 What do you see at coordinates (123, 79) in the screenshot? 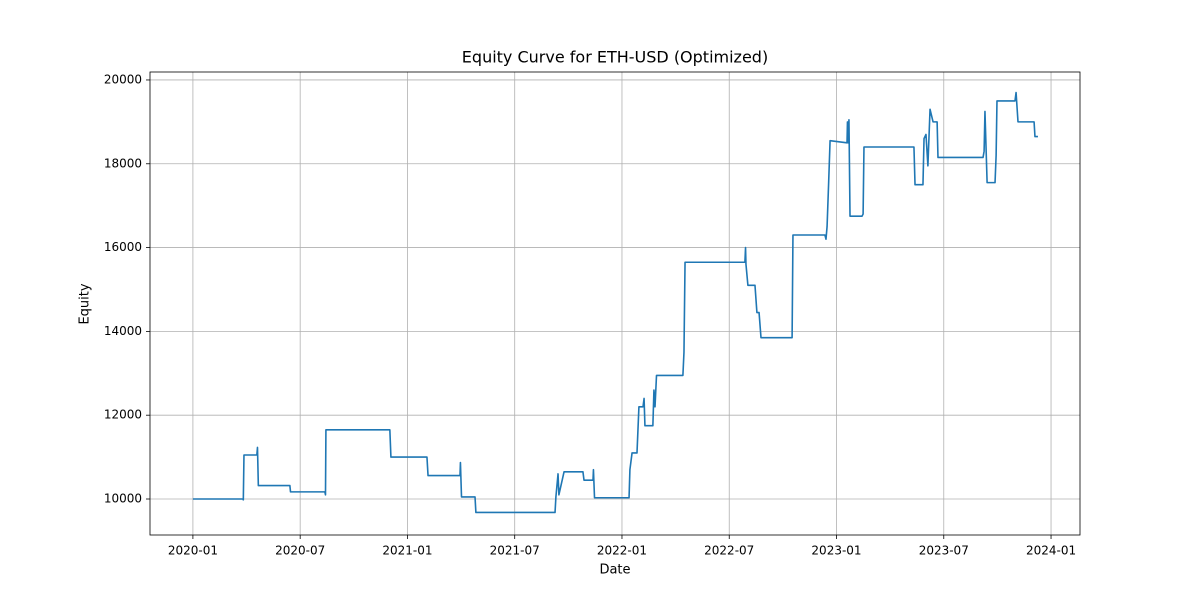
I see `y-tick-label: 20000` at bounding box center [123, 79].